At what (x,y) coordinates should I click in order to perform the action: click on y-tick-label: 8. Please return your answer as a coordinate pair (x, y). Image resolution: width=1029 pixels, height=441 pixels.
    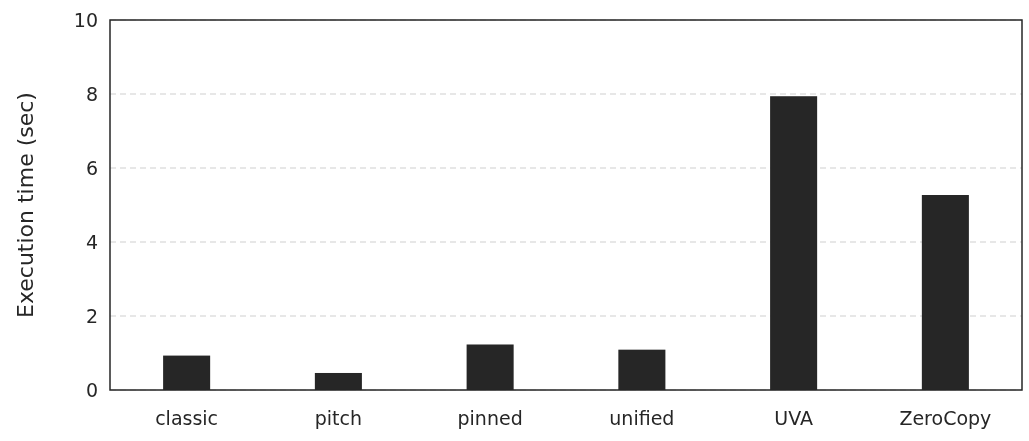
    Looking at the image, I should click on (91, 93).